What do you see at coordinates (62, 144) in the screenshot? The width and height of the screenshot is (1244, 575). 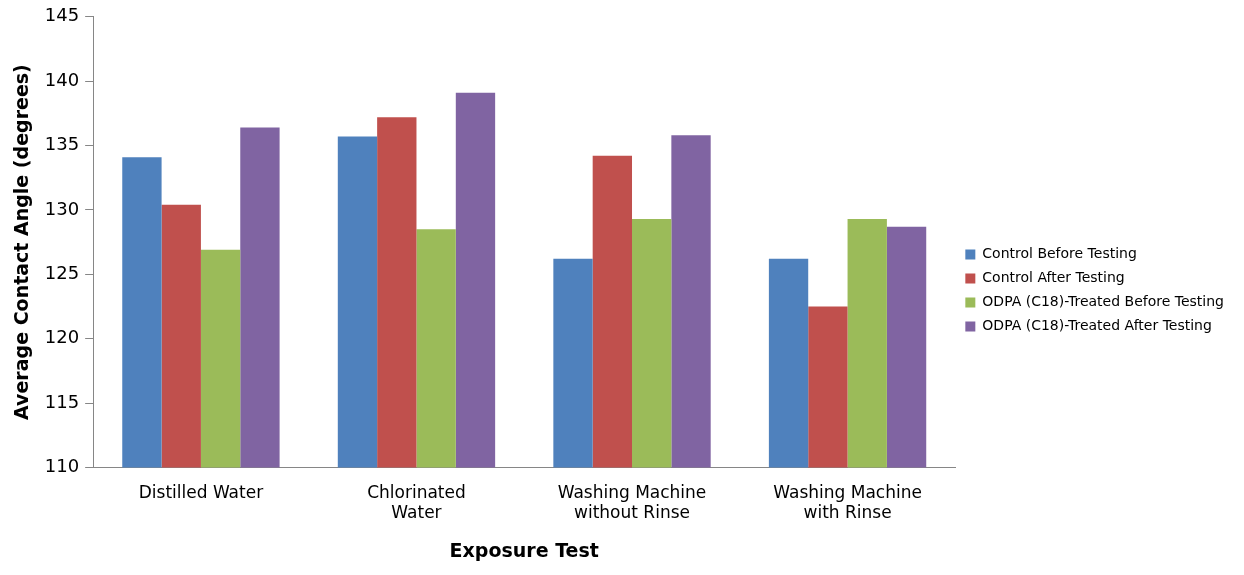 I see `y-tick-label: 135` at bounding box center [62, 144].